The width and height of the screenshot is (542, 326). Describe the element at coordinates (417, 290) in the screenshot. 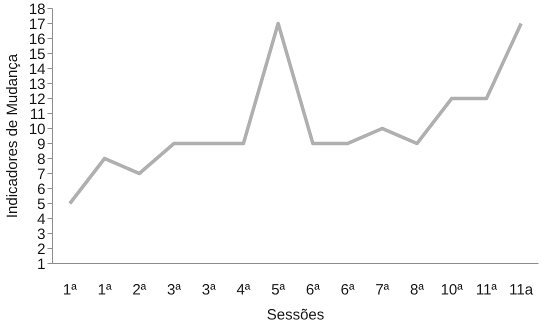

I see `x-tick-label: 8ª` at that location.